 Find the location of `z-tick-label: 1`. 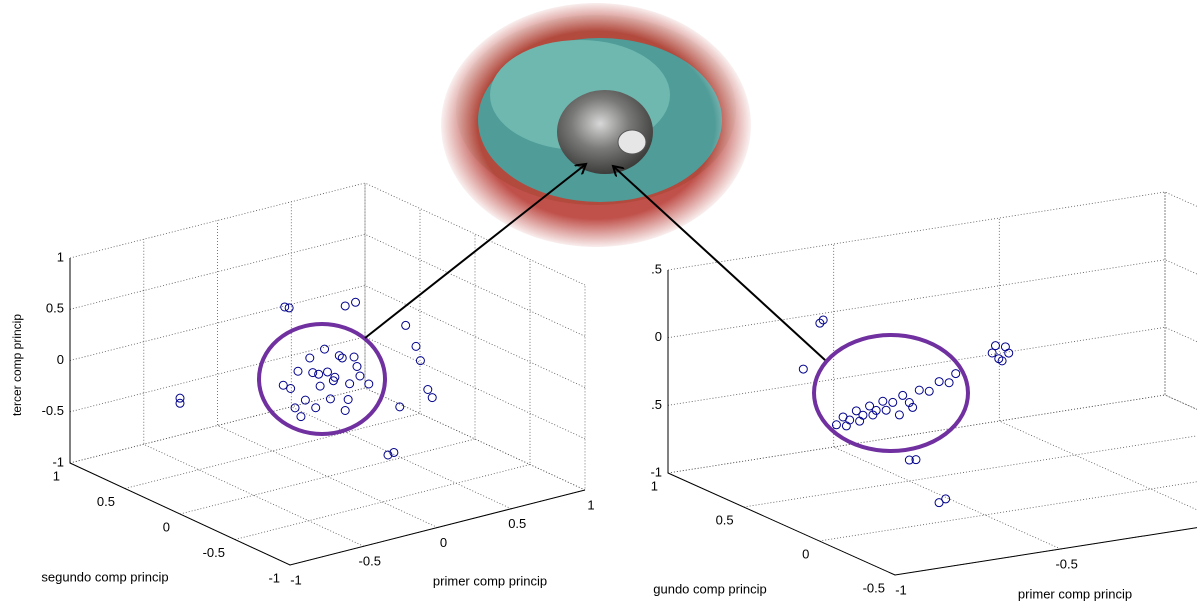

z-tick-label: 1 is located at coordinates (60, 256).